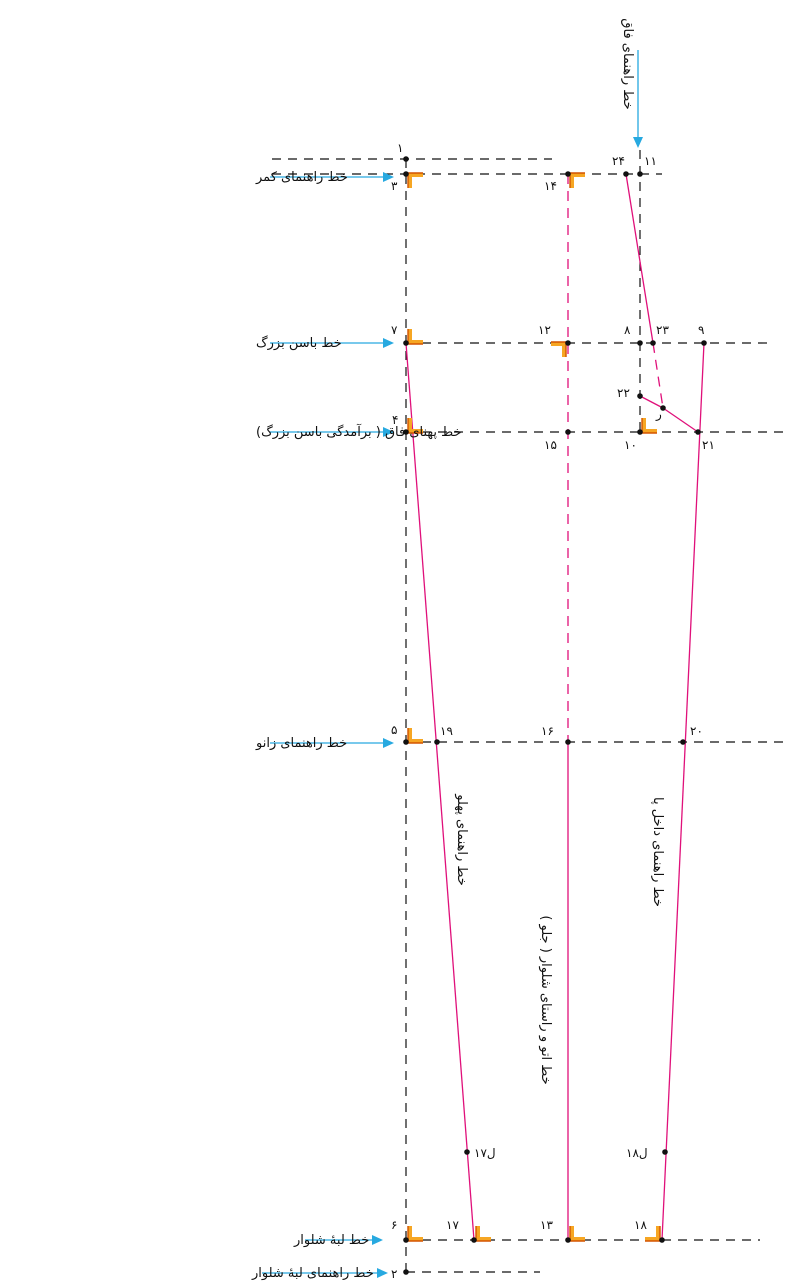 The width and height of the screenshot is (790, 1287). Describe the element at coordinates (301, 743) in the screenshot. I see `knee-guide-label: خط راهنمای زانو` at that location.